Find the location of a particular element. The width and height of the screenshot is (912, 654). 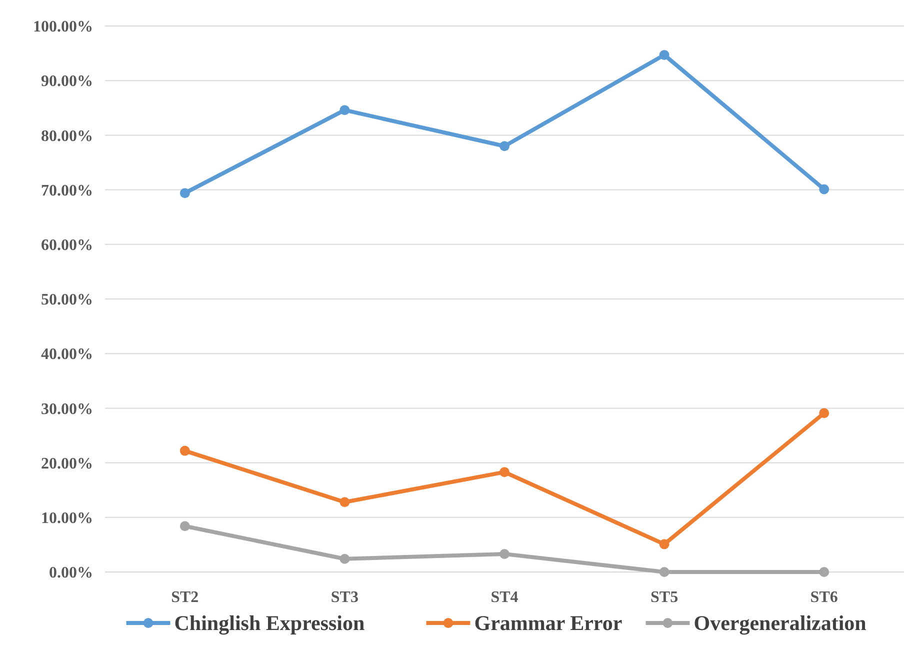

y-tick-label: 50.00% is located at coordinates (67, 300).